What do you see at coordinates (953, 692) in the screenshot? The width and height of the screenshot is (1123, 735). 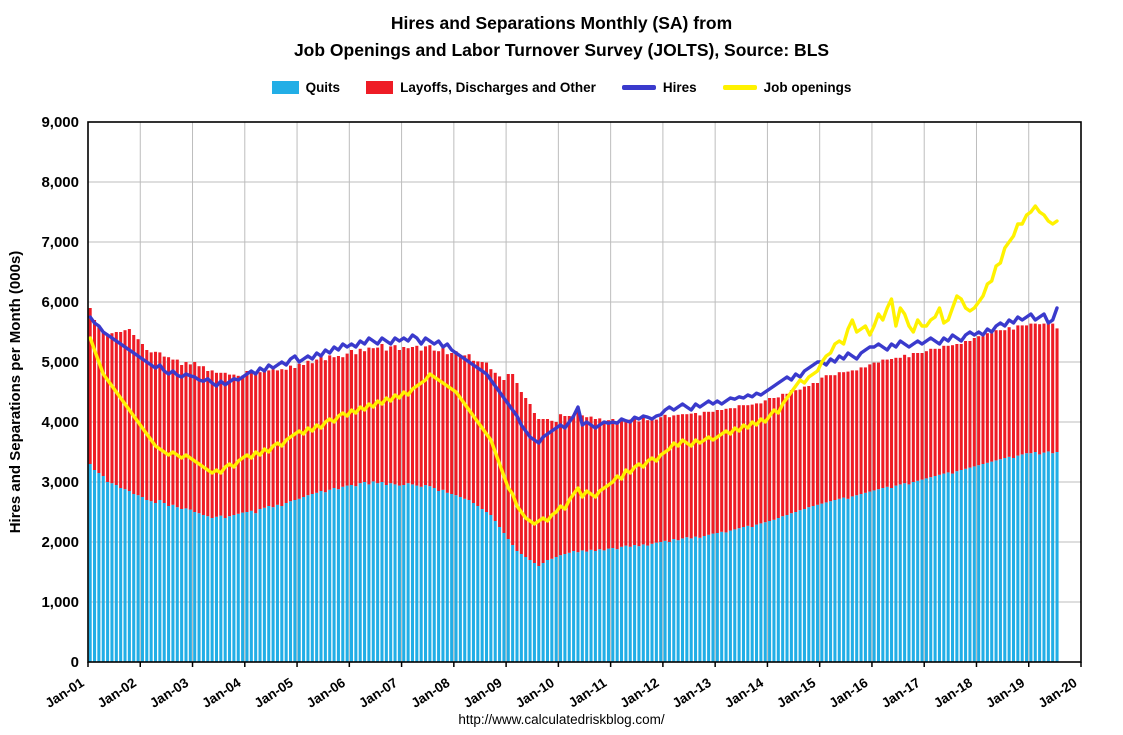 I see `svg-text: Jan-18` at bounding box center [953, 692].